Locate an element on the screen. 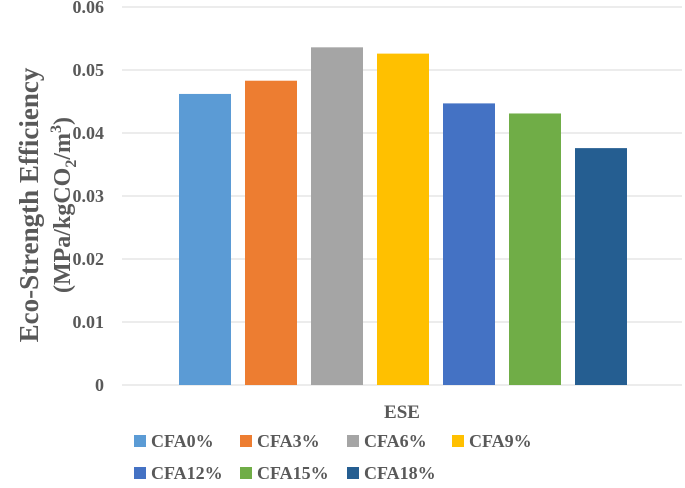  y-axis-title-line1: Eco-Strength Efficiency is located at coordinates (29, 204).